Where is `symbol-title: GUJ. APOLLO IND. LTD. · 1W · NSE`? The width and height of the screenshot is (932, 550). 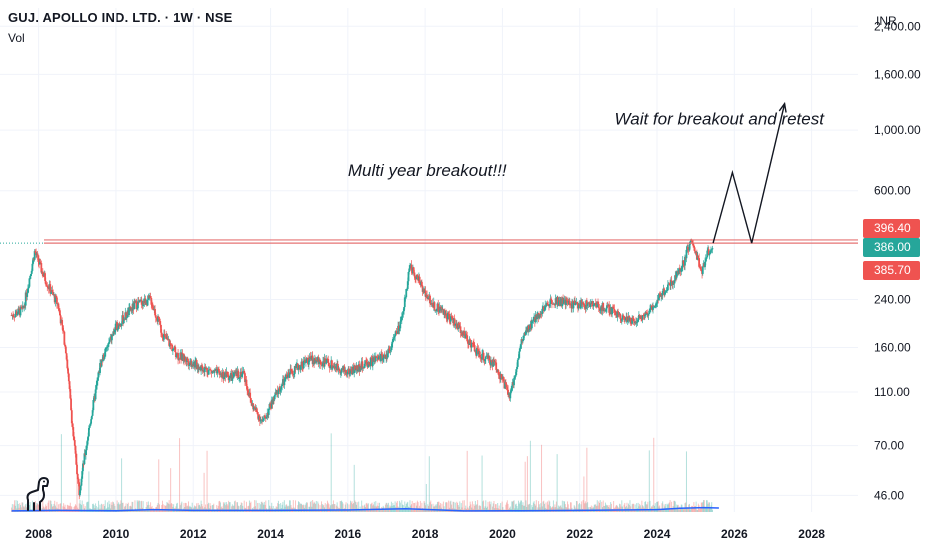
symbol-title: GUJ. APOLLO IND. LTD. · 1W · NSE is located at coordinates (120, 17).